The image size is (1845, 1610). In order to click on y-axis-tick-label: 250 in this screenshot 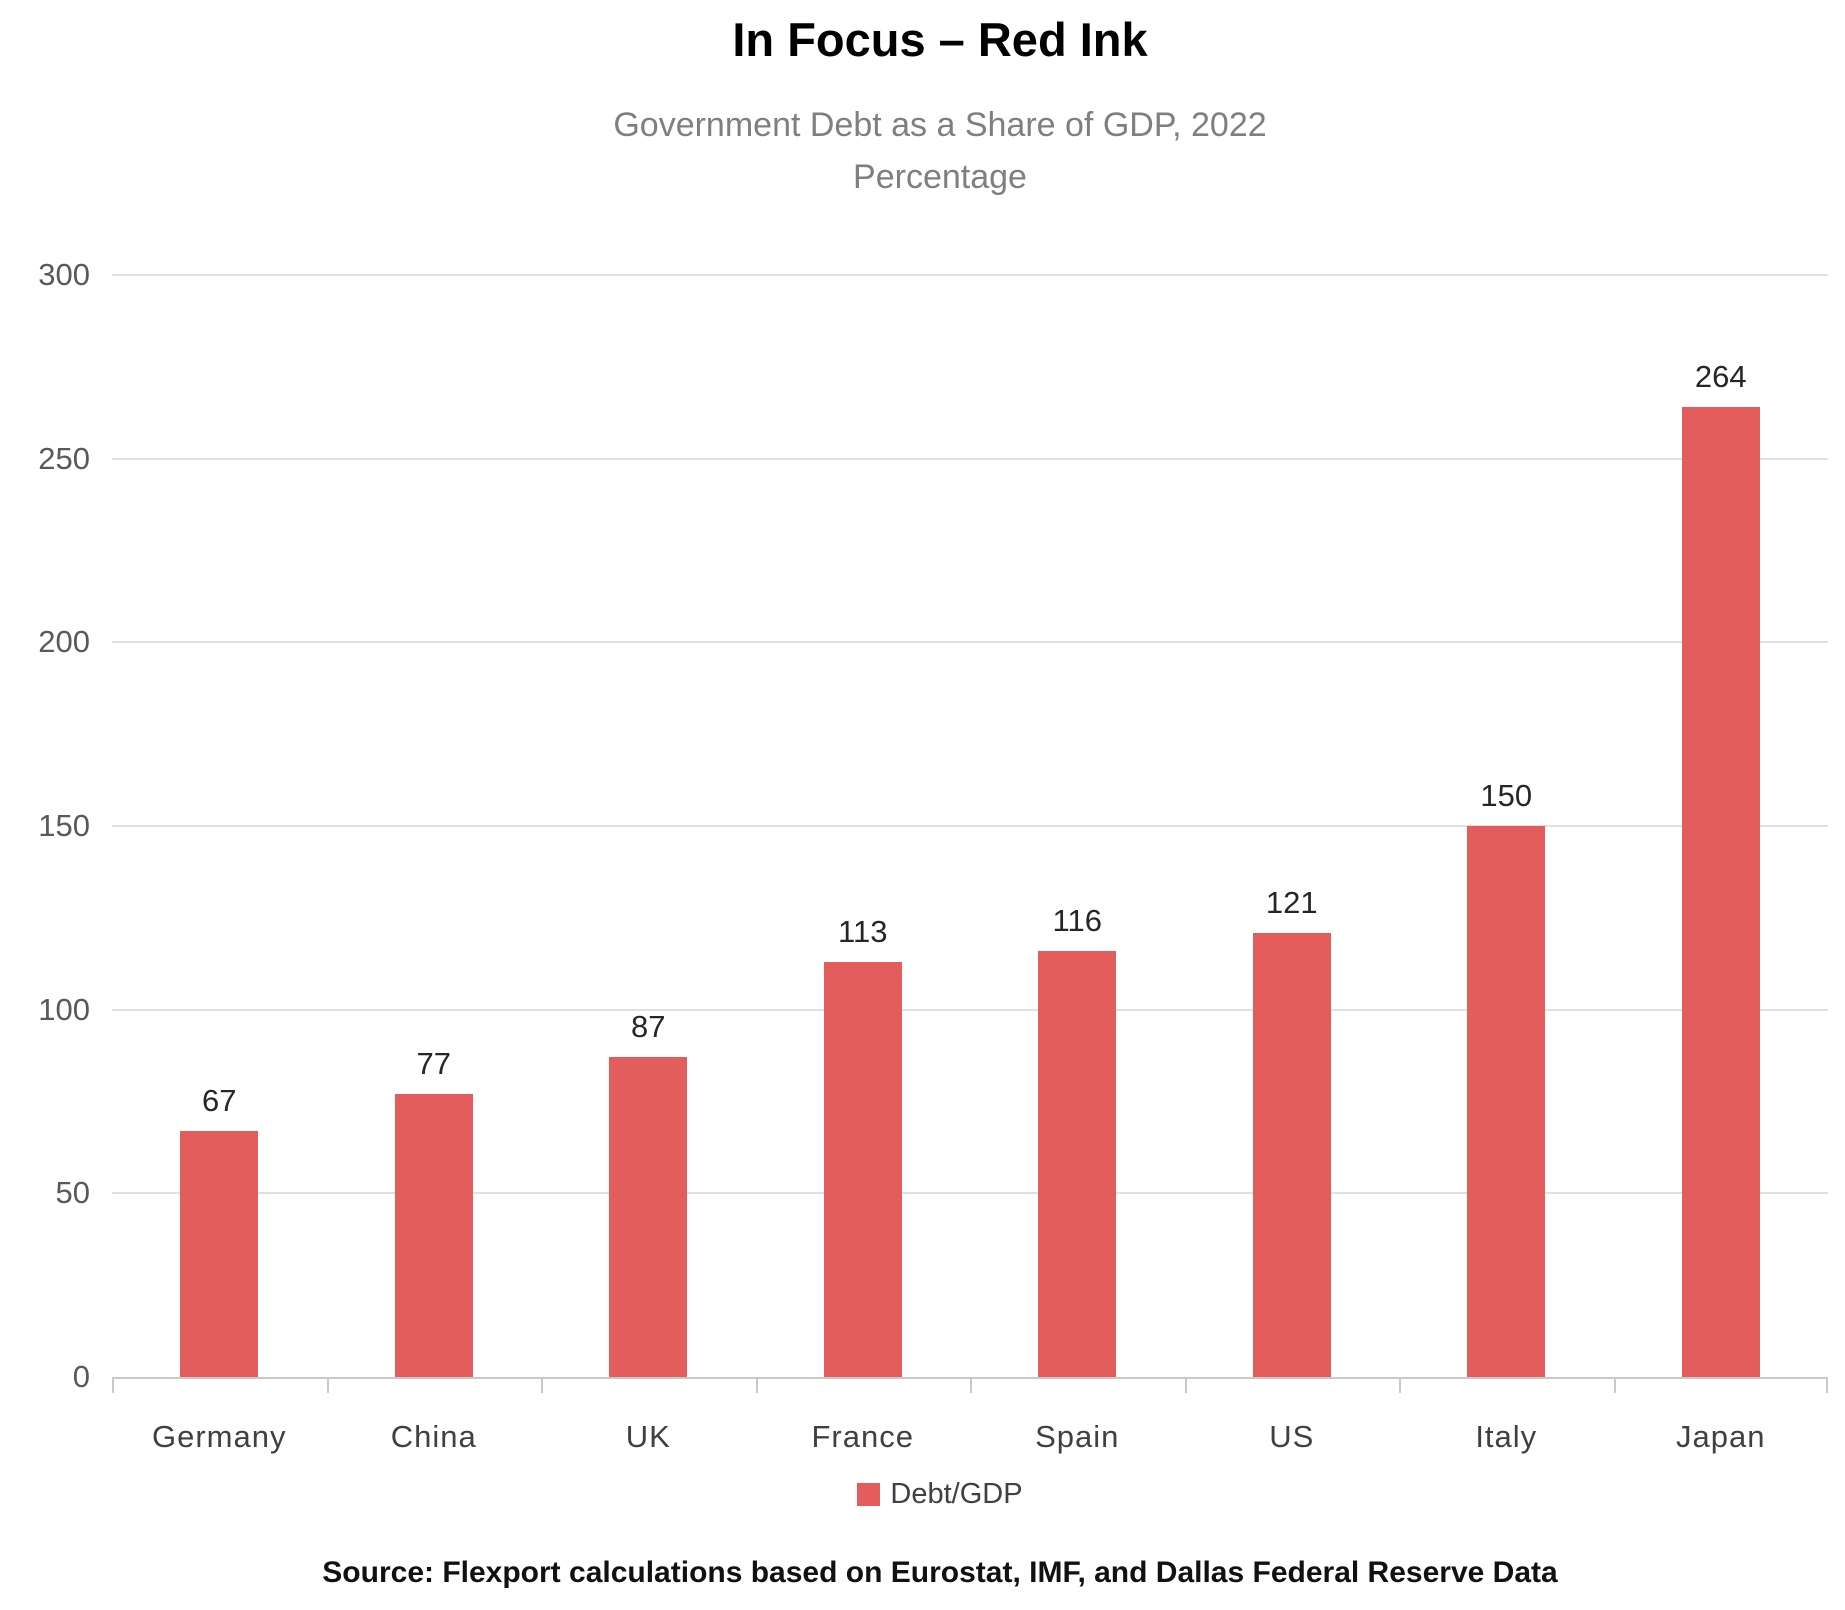, I will do `click(64, 458)`.